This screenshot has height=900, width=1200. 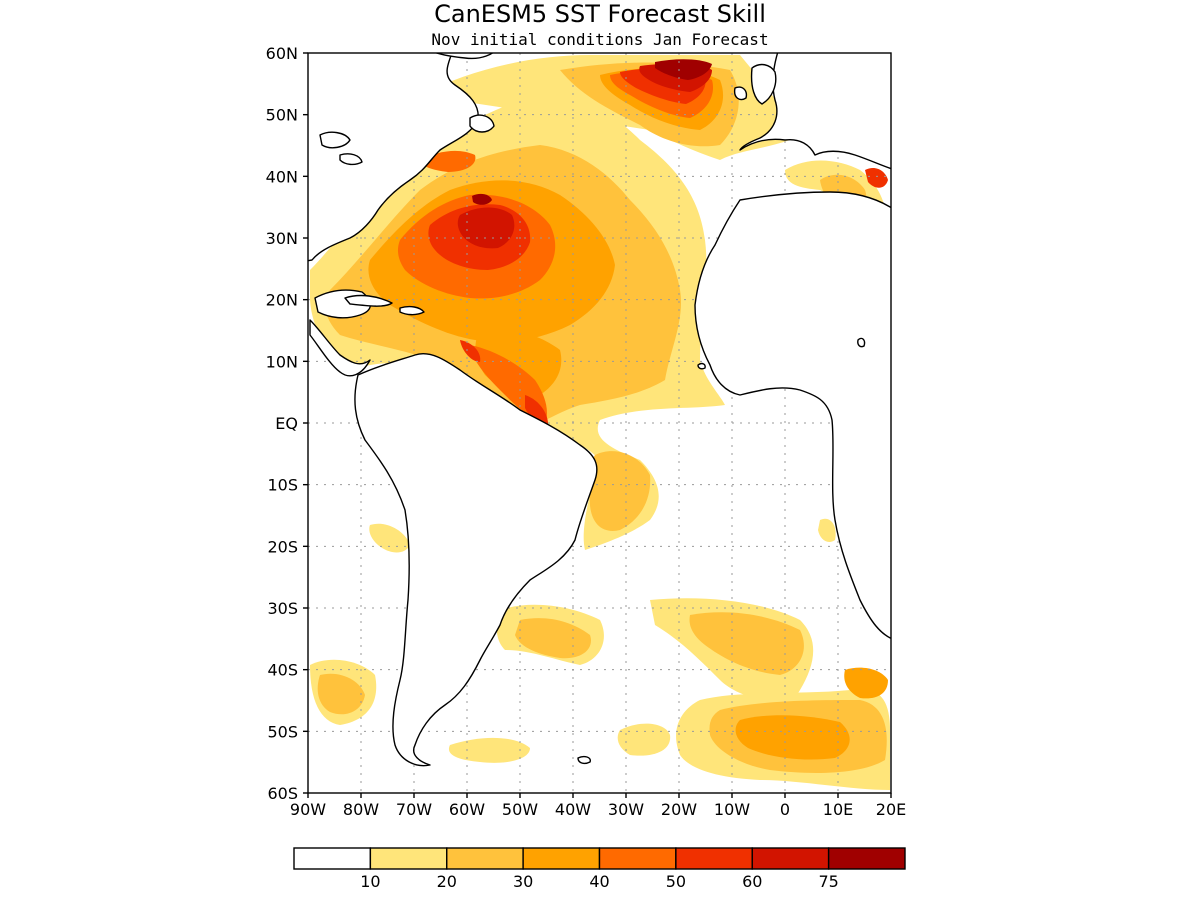 I want to click on colorbar-level-label: 50, so click(x=676, y=881).